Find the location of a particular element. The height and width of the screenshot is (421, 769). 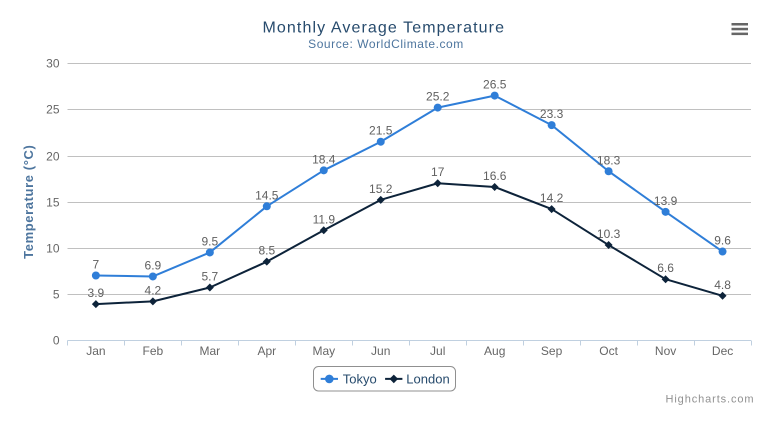

svg-text: Dec is located at coordinates (722, 351).